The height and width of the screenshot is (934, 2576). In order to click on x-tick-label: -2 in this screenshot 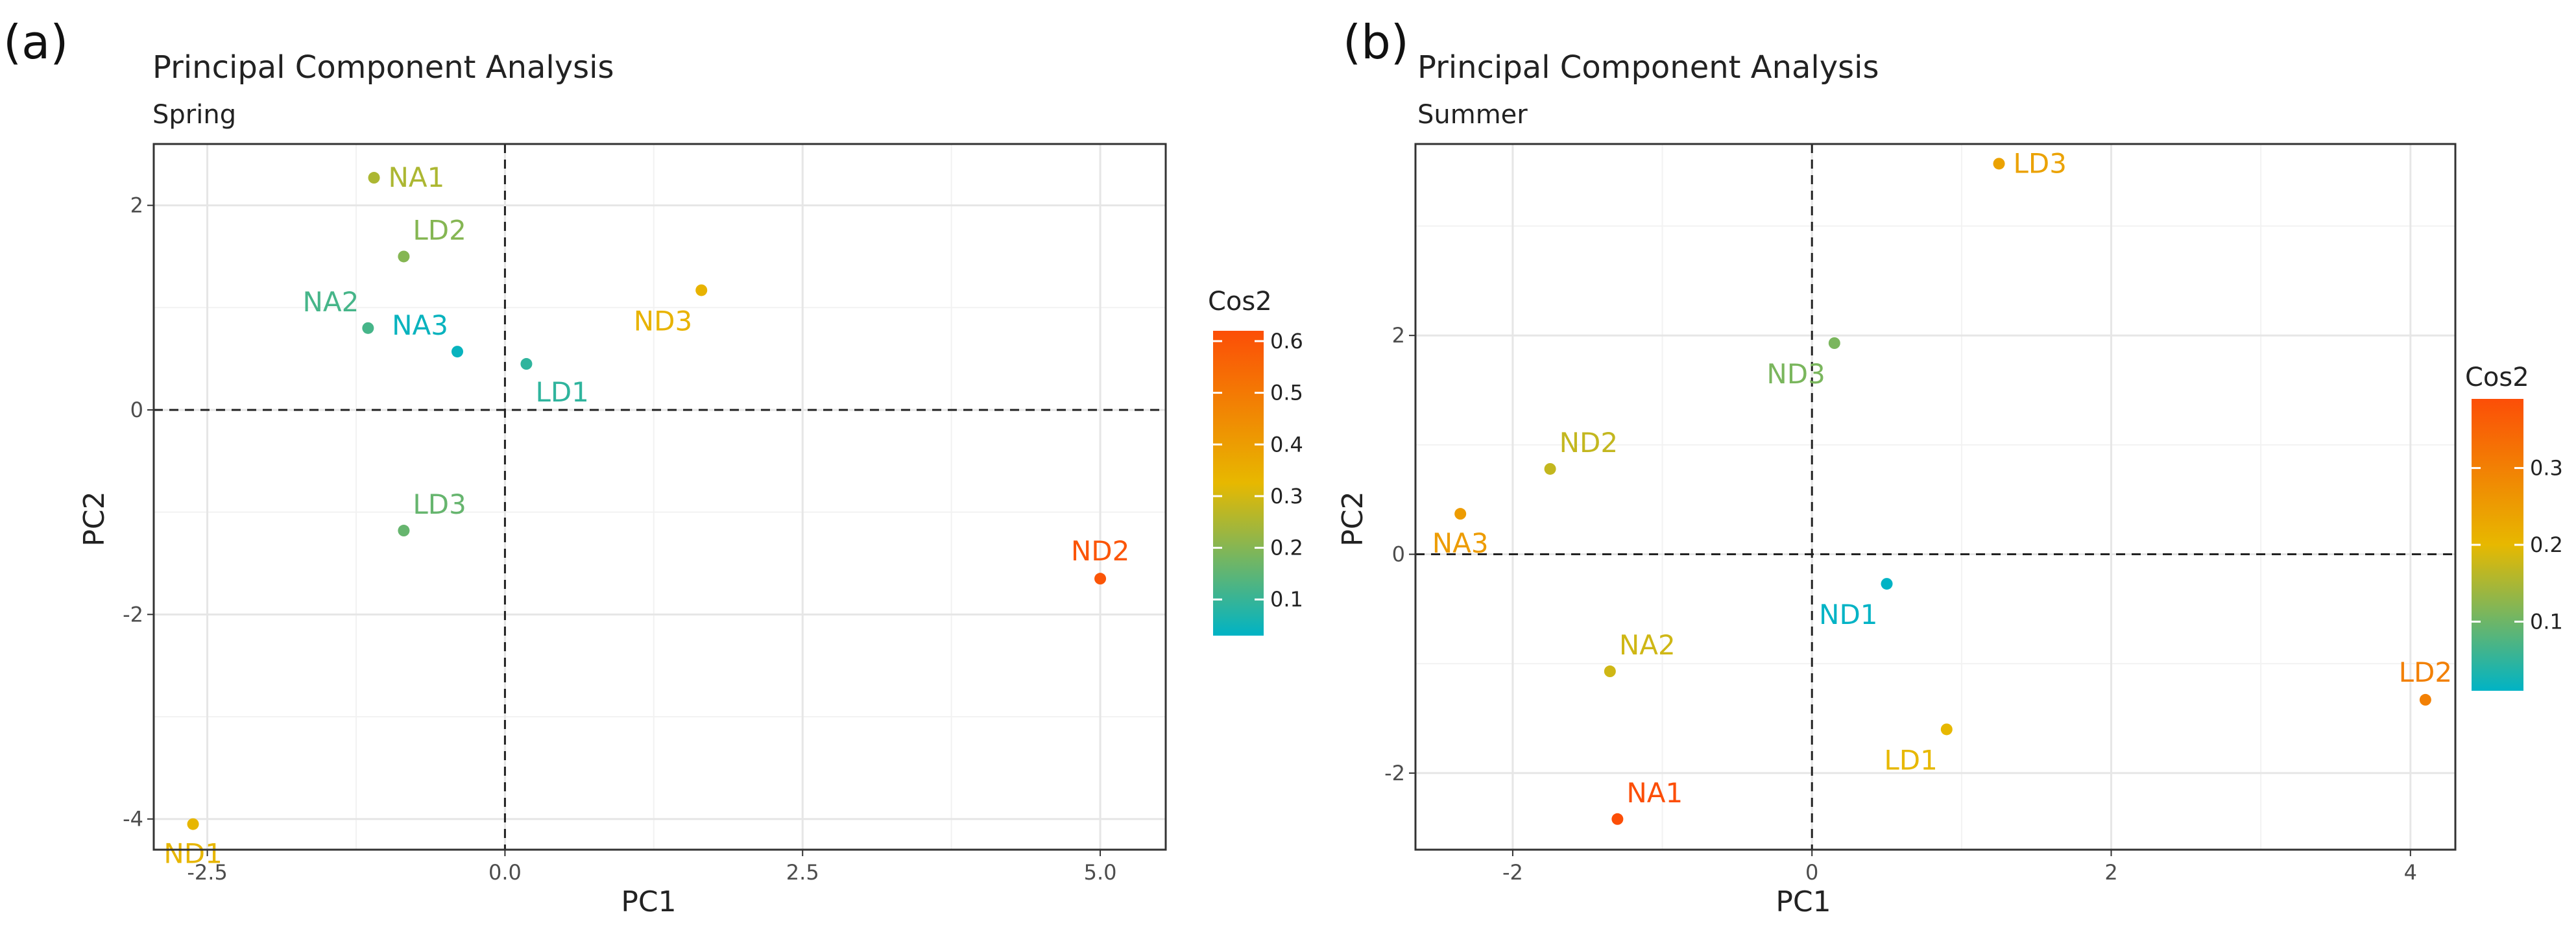, I will do `click(1512, 873)`.